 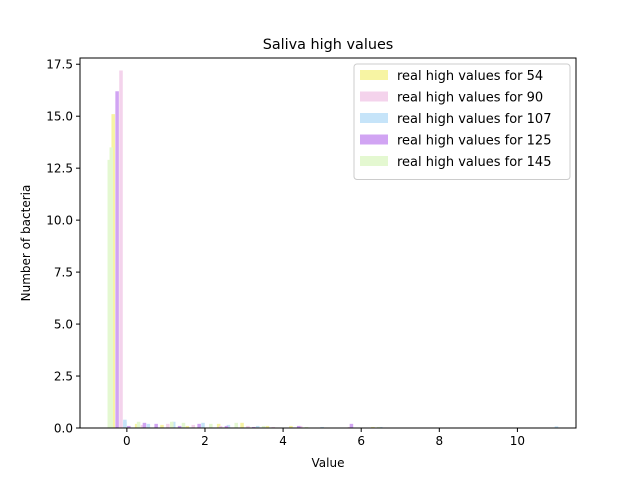 I want to click on x-axis: 0 2 4 6 8 10, so click(x=324, y=438).